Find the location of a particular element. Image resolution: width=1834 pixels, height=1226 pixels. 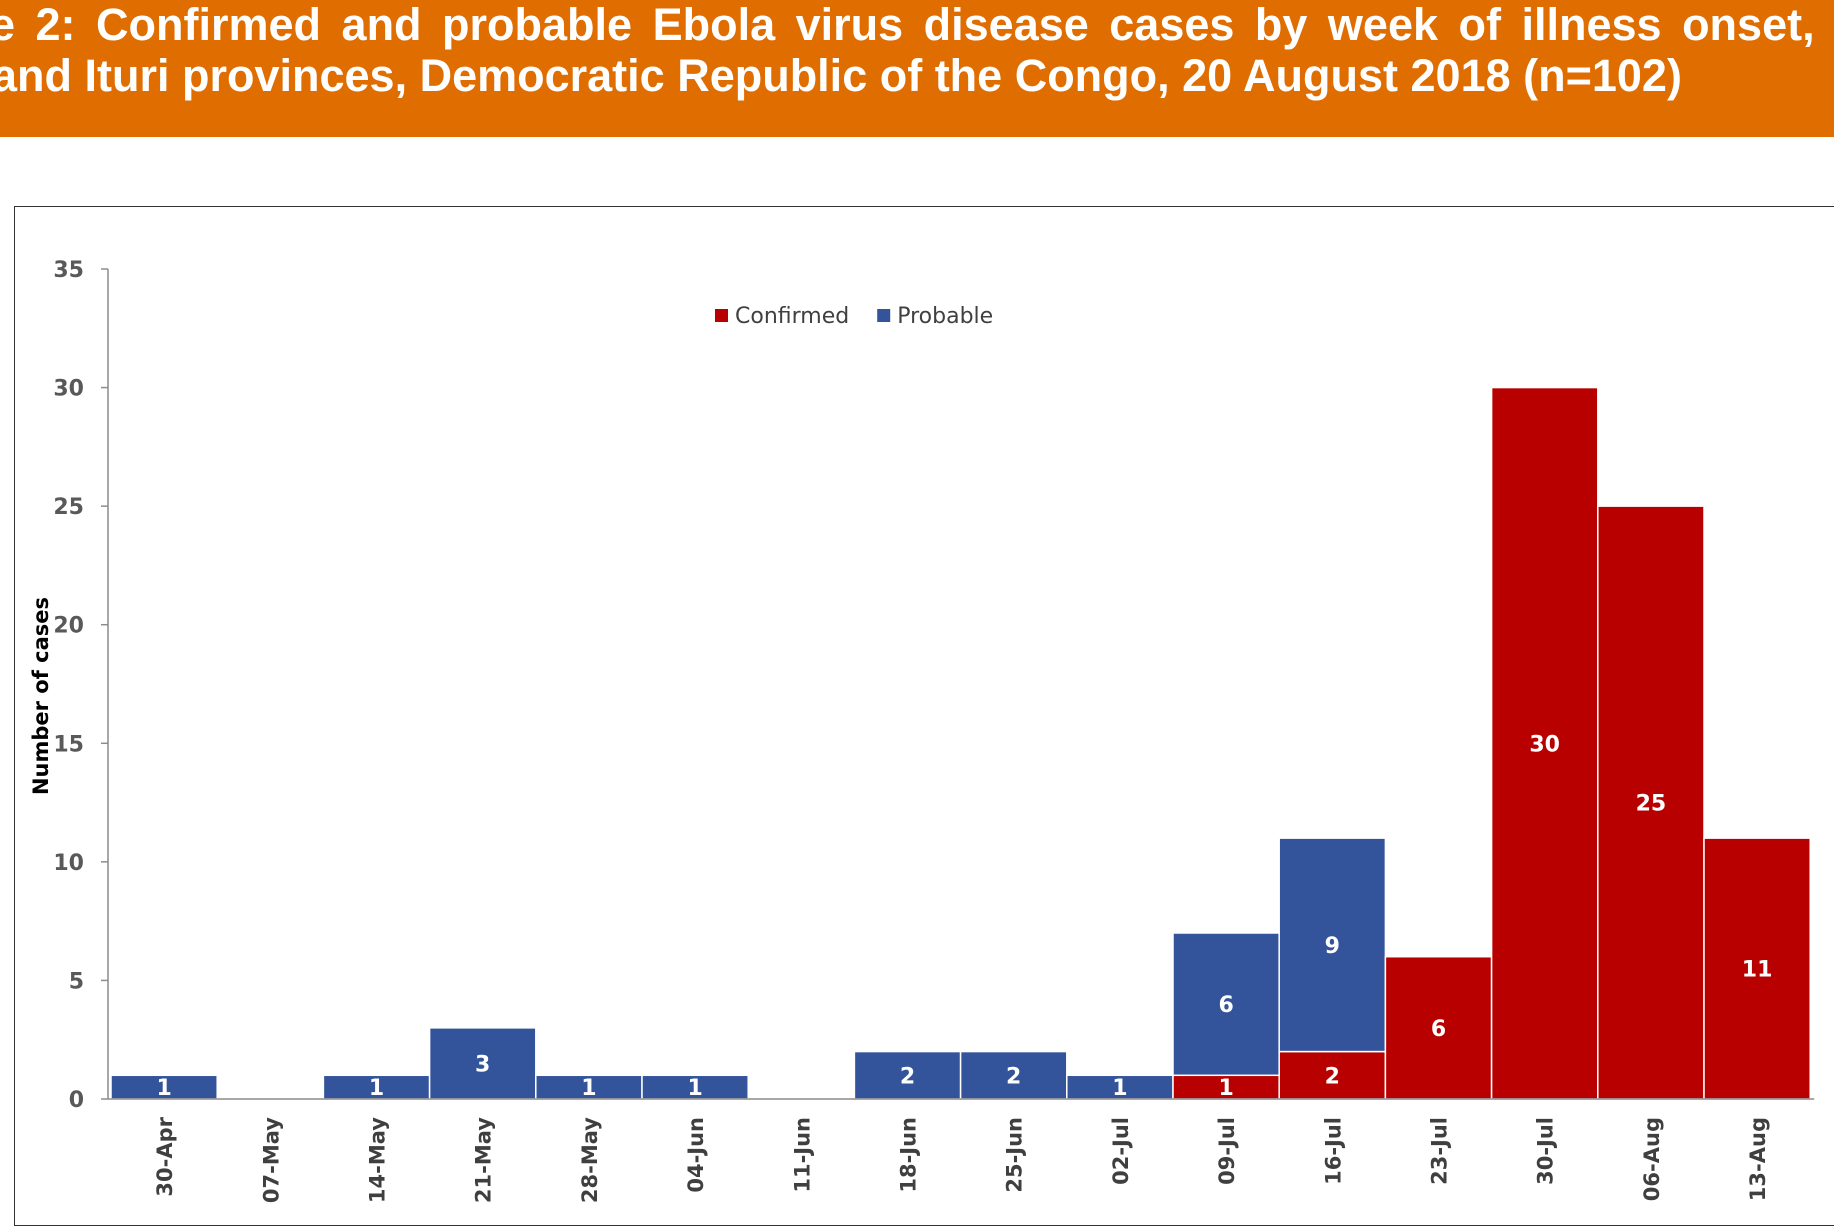

x-tick-label: 09-Jul is located at coordinates (1227, 1151).